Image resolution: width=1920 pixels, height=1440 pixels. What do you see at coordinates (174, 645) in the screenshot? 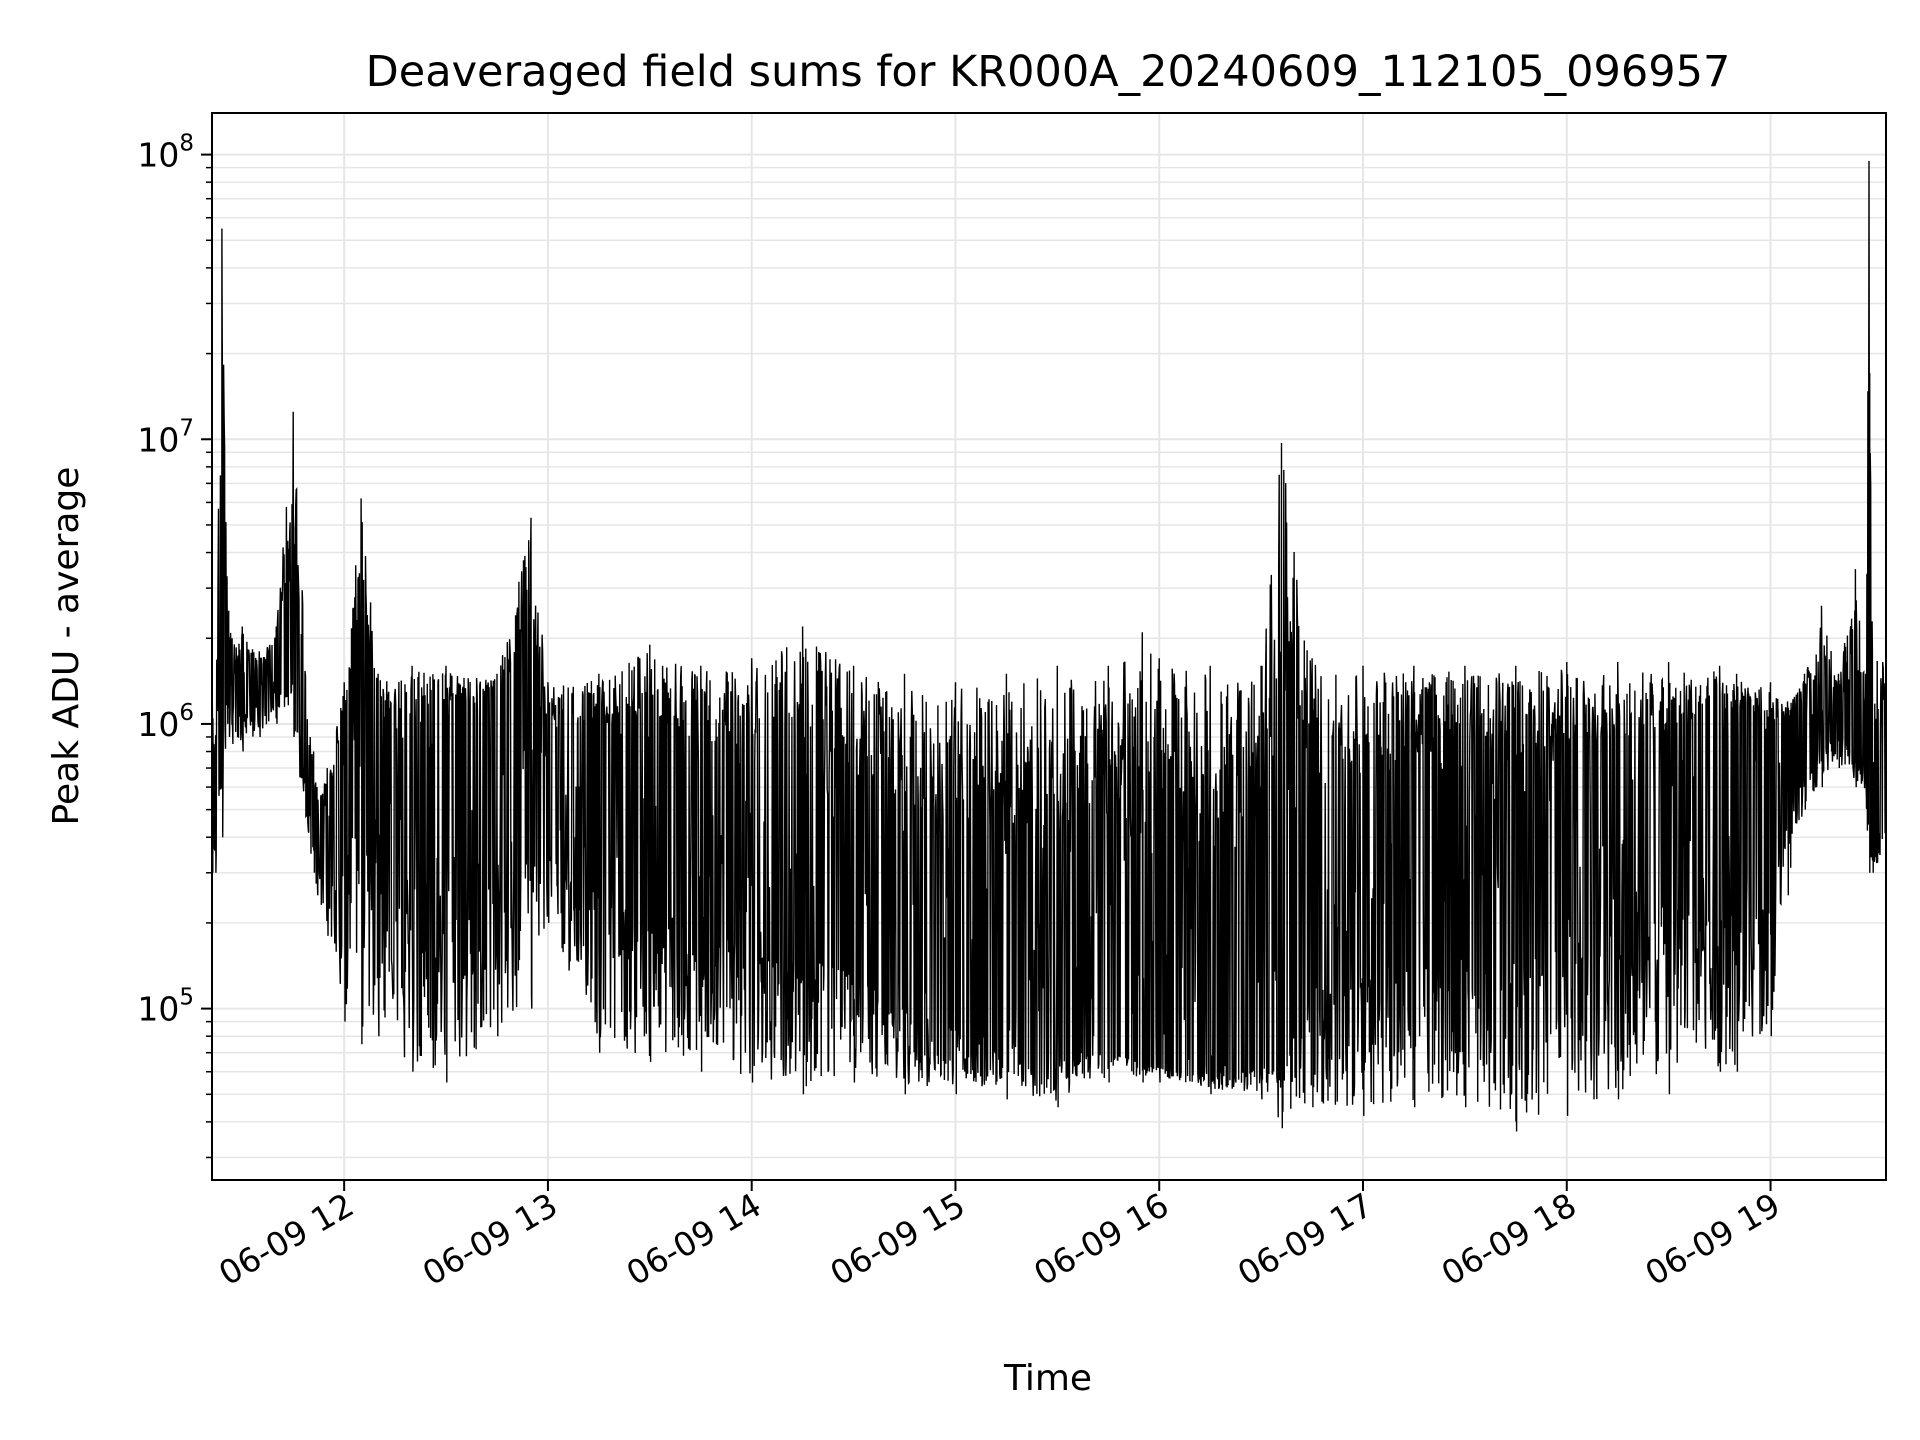
I see `y-axis: 10⁵ 10⁶ 10⁷ 10⁸` at bounding box center [174, 645].